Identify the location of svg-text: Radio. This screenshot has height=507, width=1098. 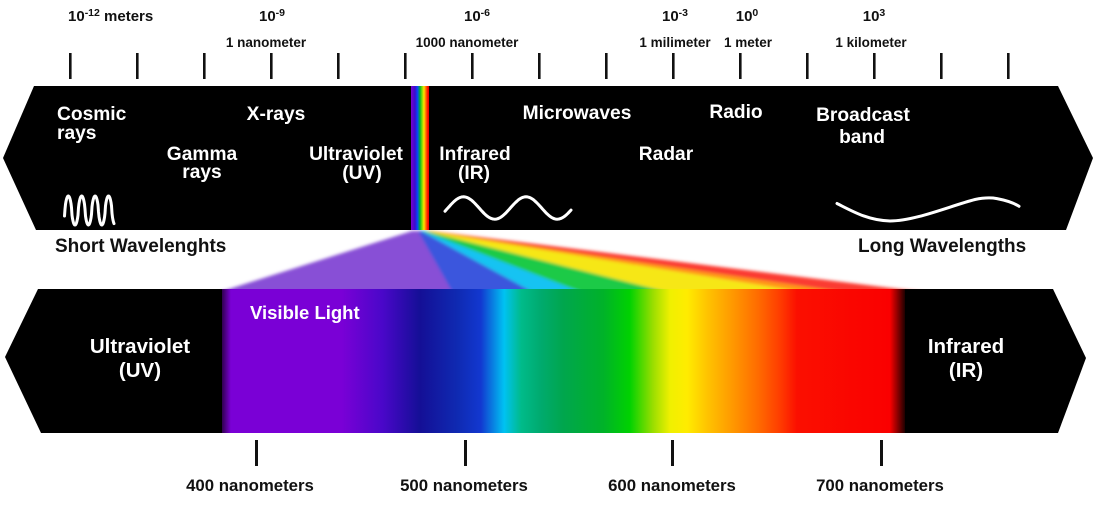
(735, 112).